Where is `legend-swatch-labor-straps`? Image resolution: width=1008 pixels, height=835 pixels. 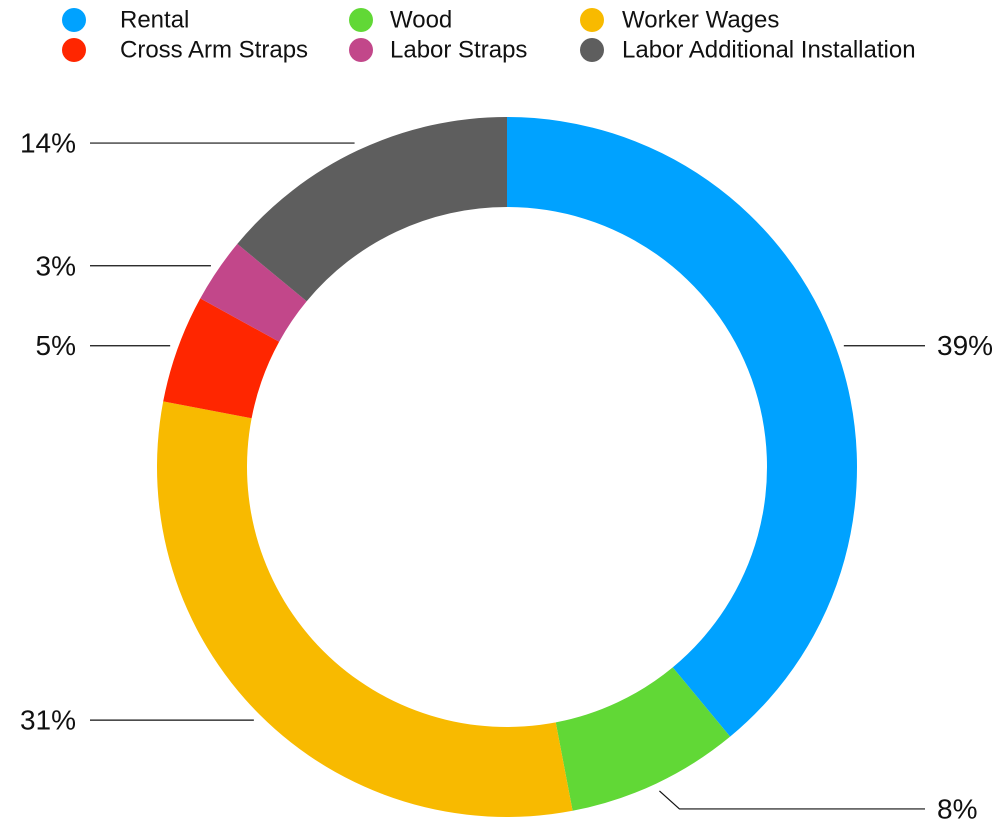 legend-swatch-labor-straps is located at coordinates (361, 50).